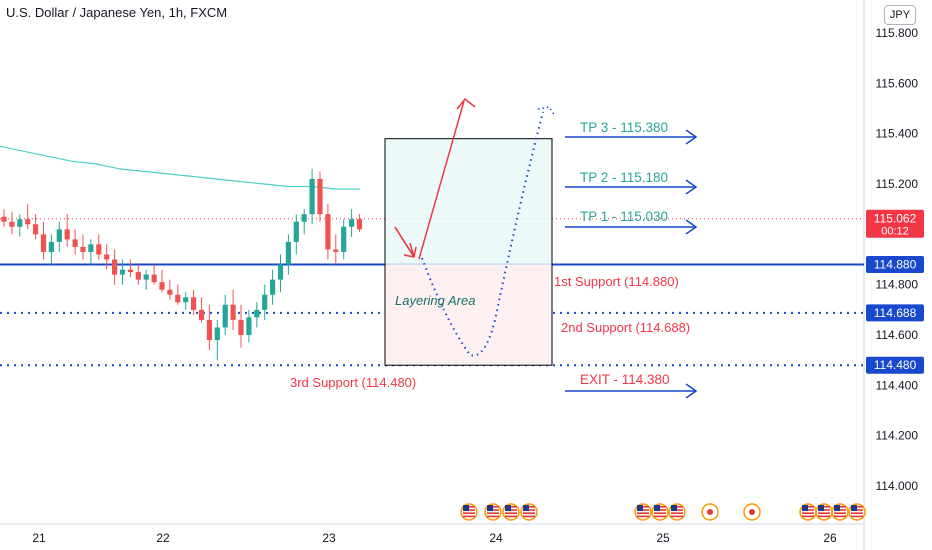 The height and width of the screenshot is (550, 932). I want to click on chart-title: U.S. Dollar / Japanese Yen, 1h, FXCM, so click(117, 12).